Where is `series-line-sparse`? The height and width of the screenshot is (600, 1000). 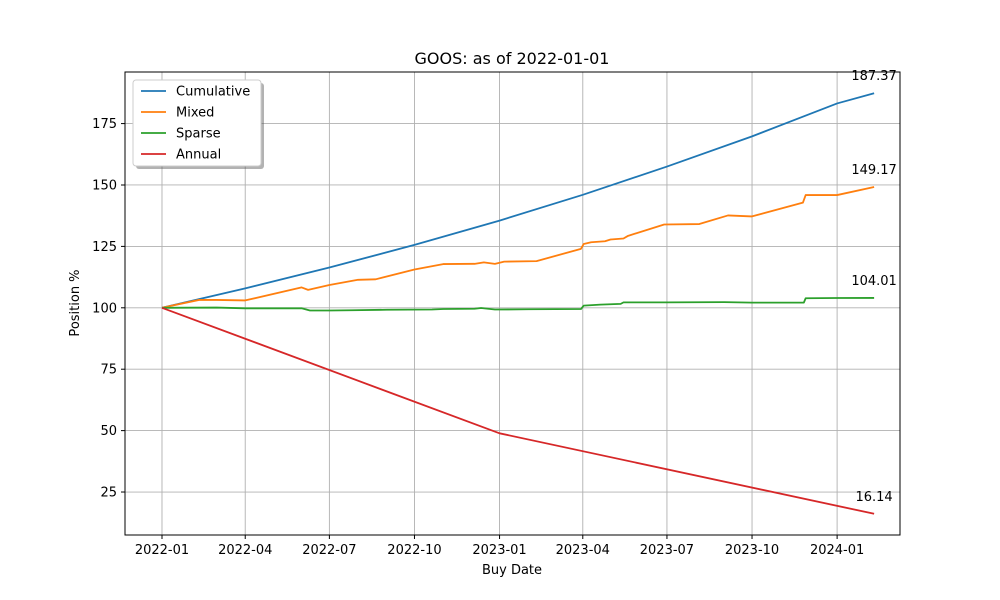
series-line-sparse is located at coordinates (518, 304).